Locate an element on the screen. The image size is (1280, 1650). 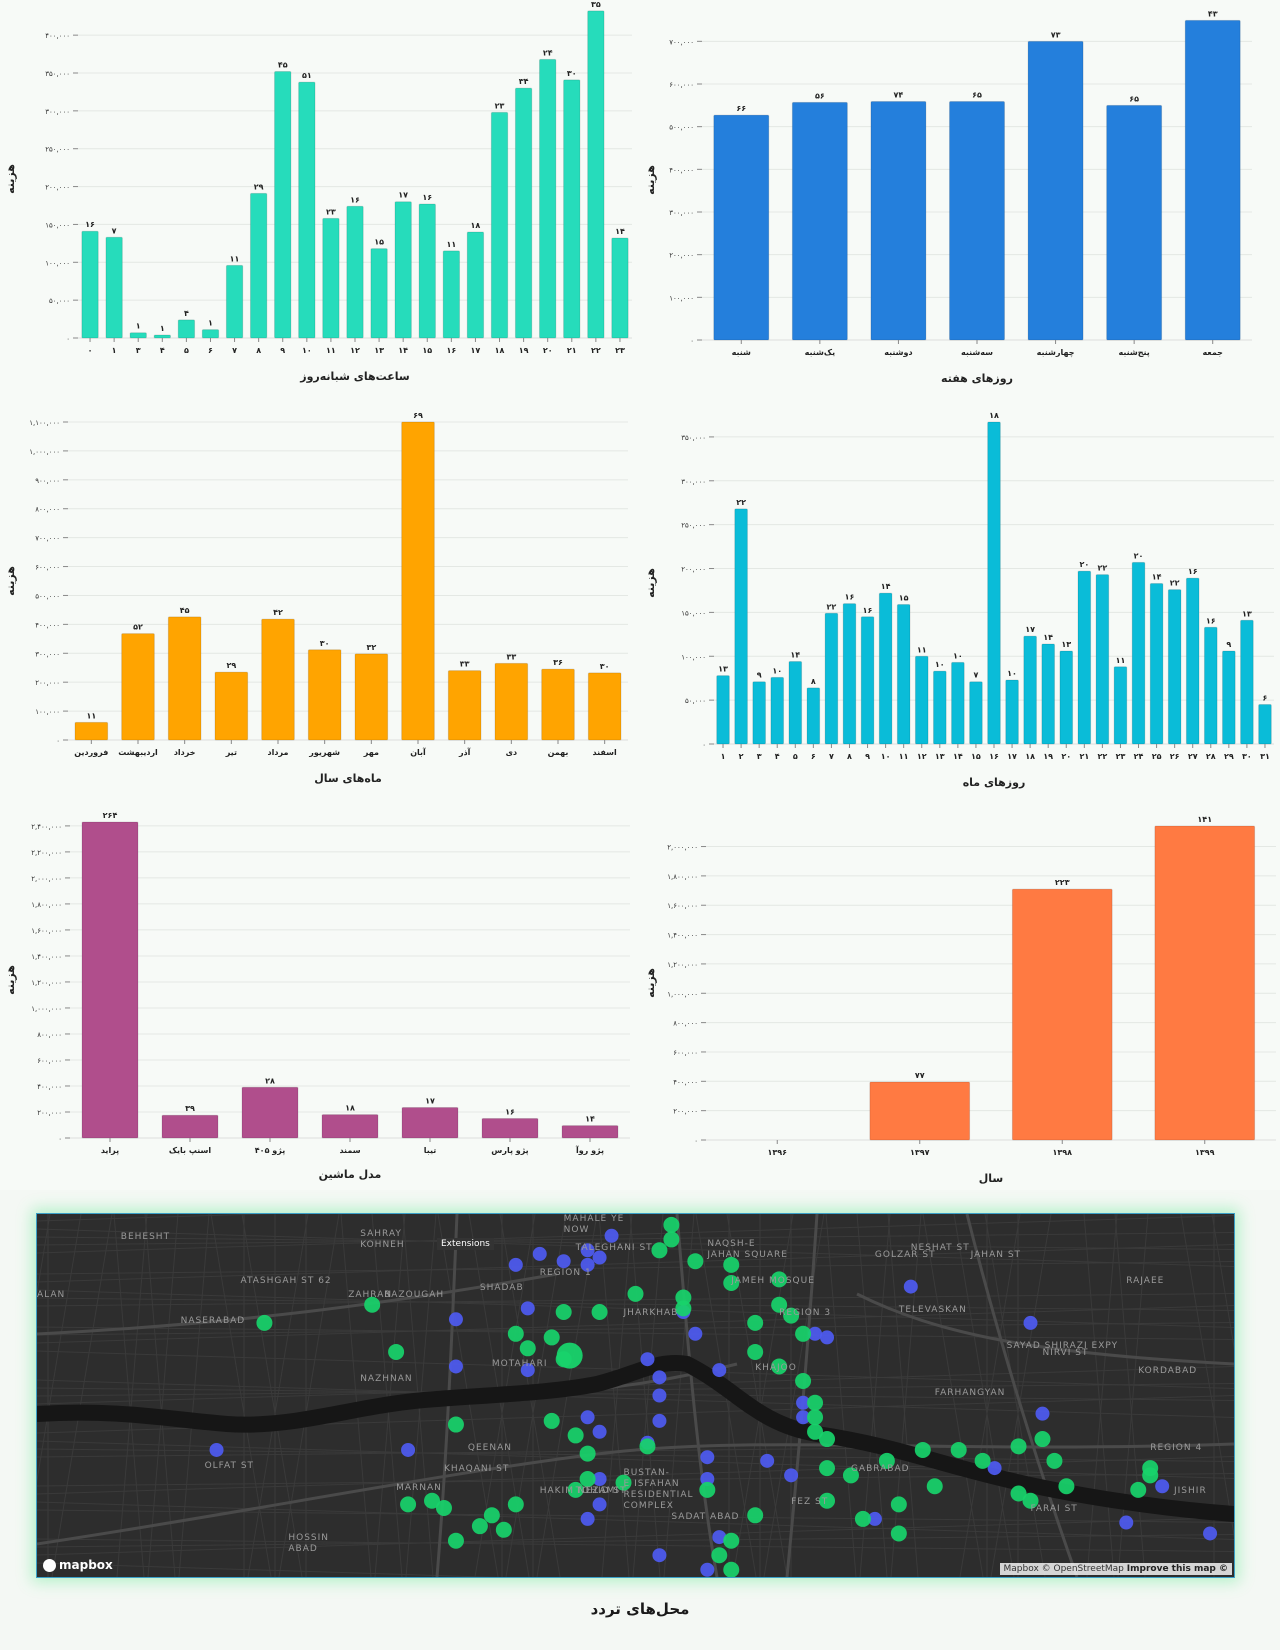
x-tick-label: سمند is located at coordinates (349, 1150).